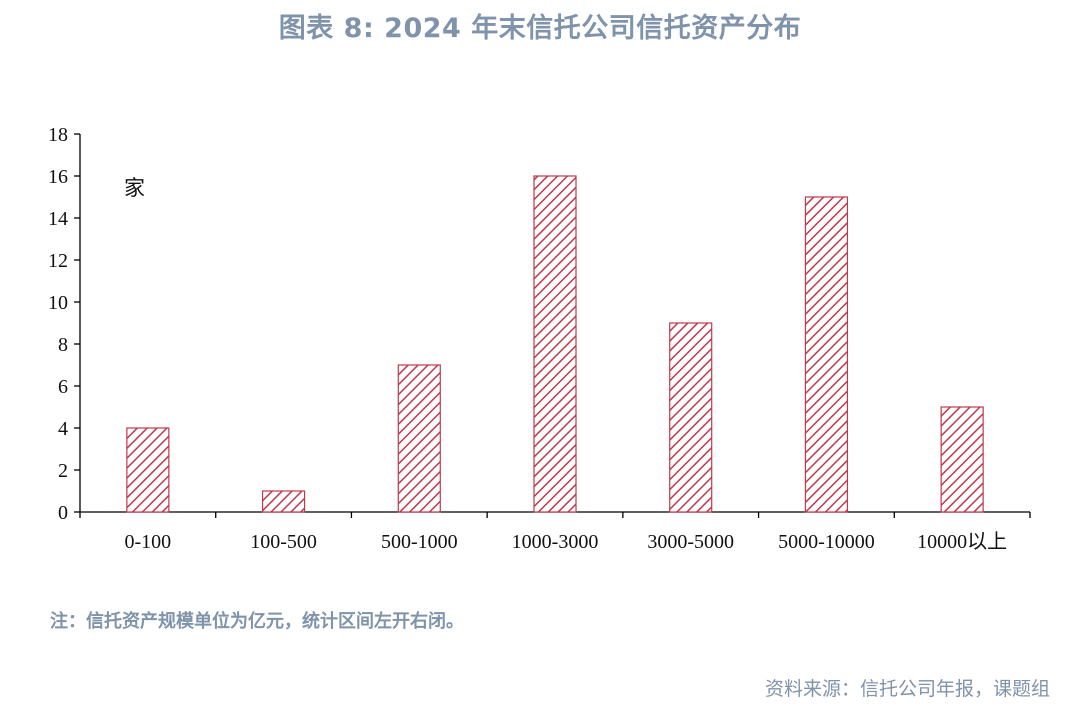 Image resolution: width=1080 pixels, height=722 pixels. I want to click on x-tick-label: 0-100, so click(148, 542).